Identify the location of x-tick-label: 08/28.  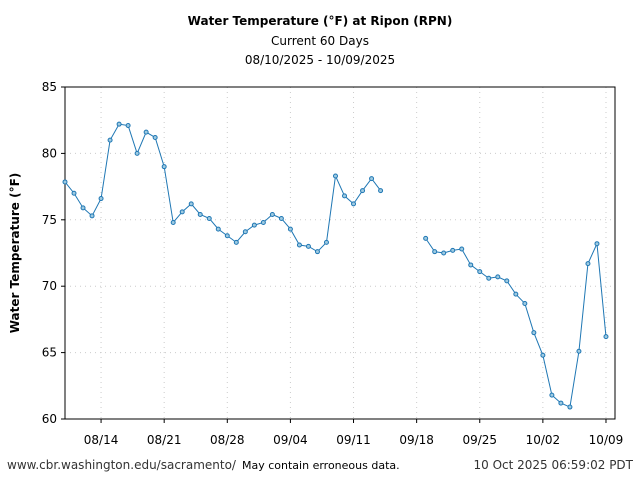
(227, 440).